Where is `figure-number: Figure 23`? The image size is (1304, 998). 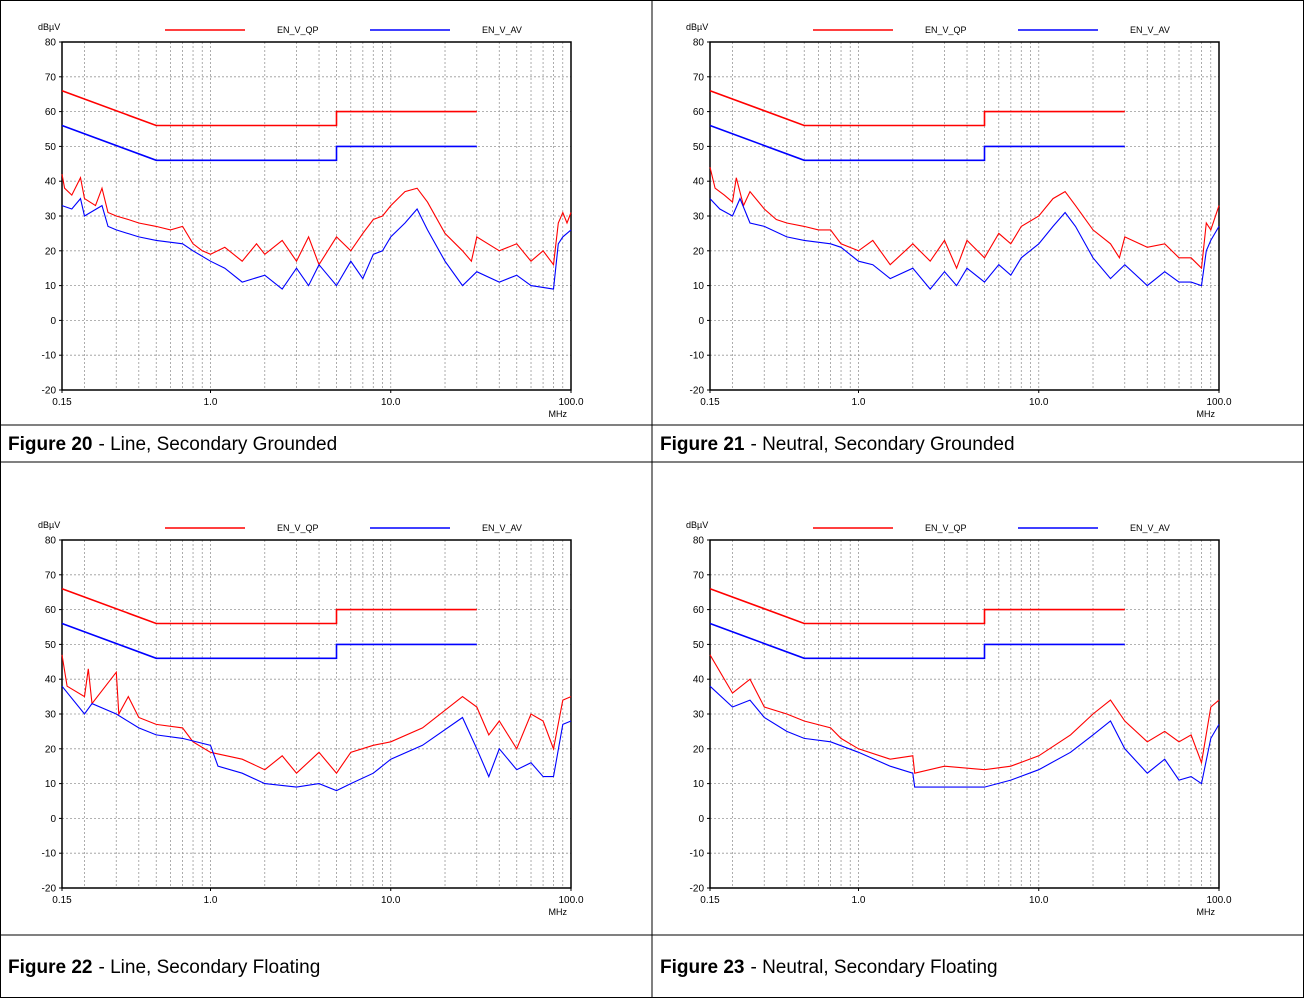
figure-number: Figure 23 is located at coordinates (702, 967).